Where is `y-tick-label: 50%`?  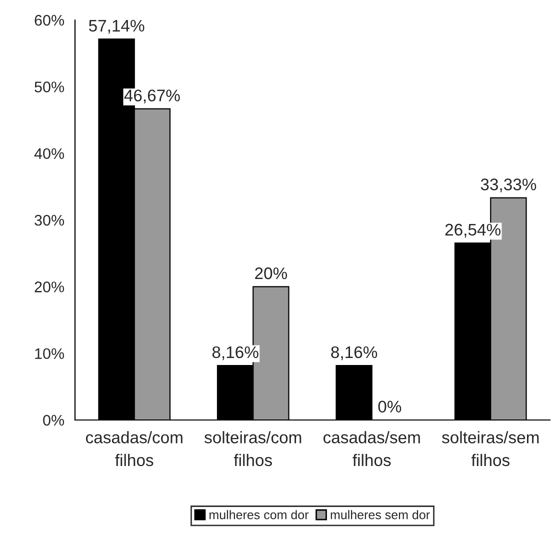
y-tick-label: 50% is located at coordinates (49, 87).